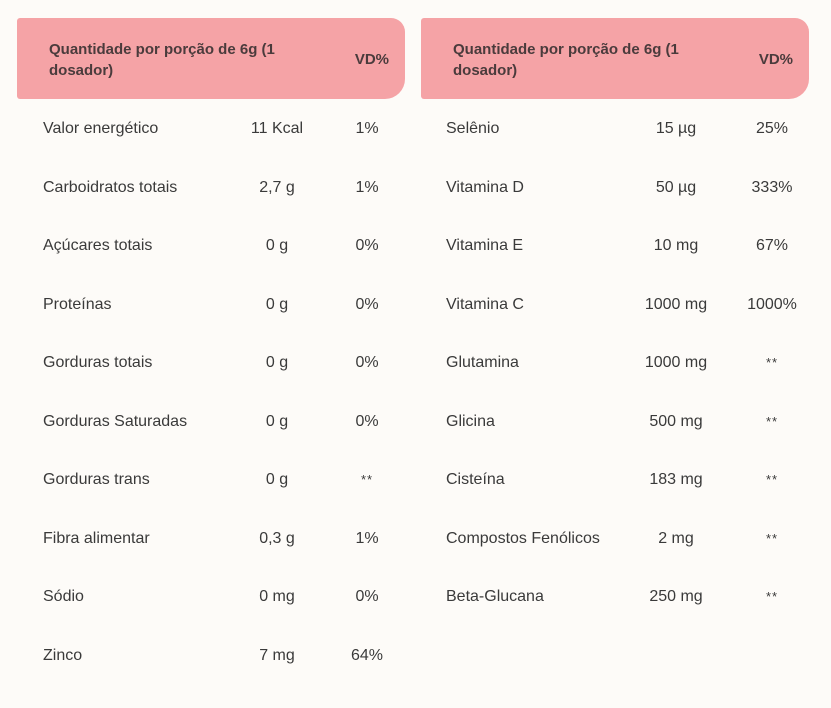  What do you see at coordinates (470, 421) in the screenshot?
I see `nutrient-name: Glicina` at bounding box center [470, 421].